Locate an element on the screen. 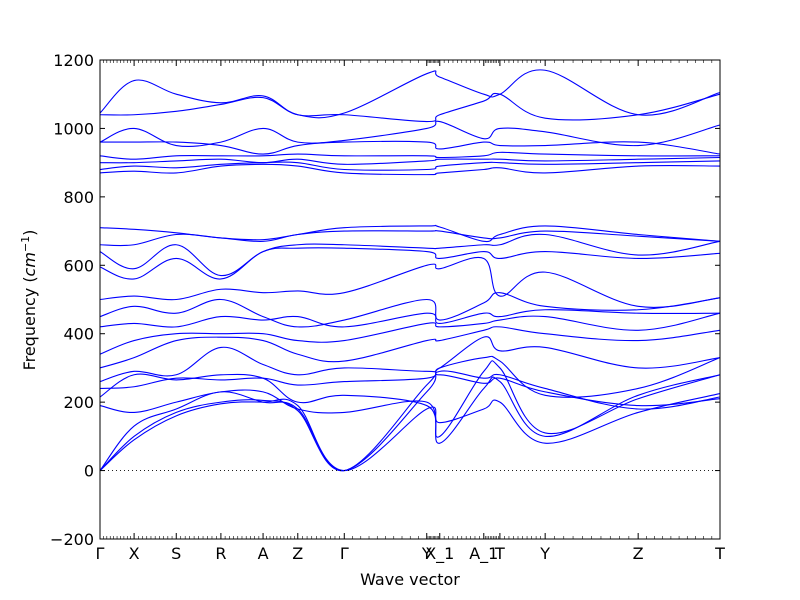 This screenshot has width=800, height=600. y-tick-label: 800 is located at coordinates (78, 197).